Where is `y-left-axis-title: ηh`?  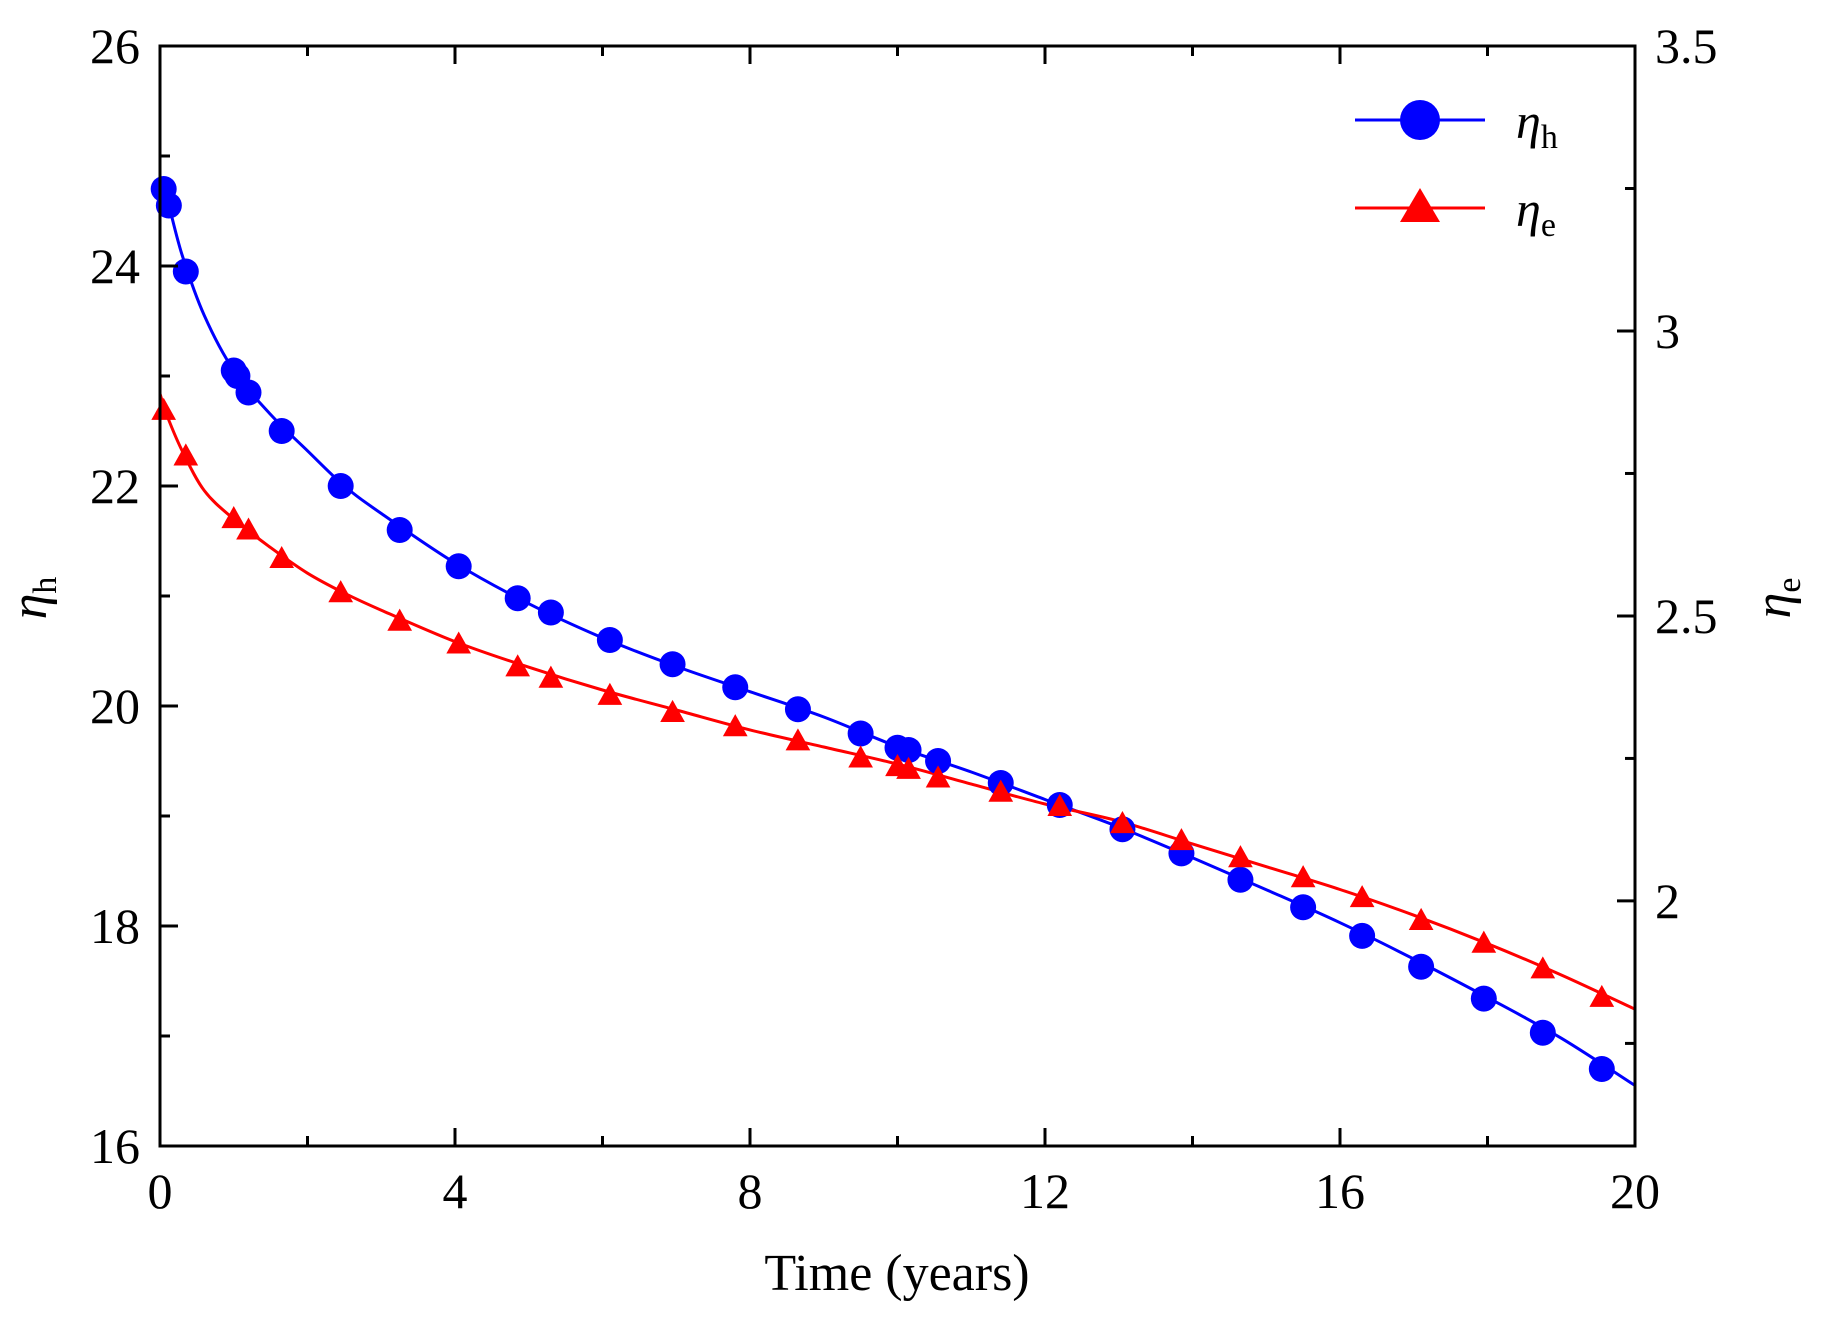 y-left-axis-title: ηh is located at coordinates (32, 598).